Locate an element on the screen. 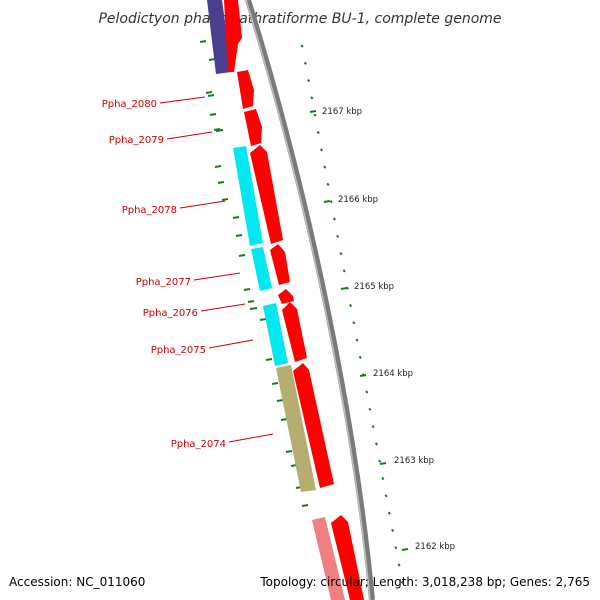 The image size is (600, 600). gene-arrow-ppha-2079 is located at coordinates (253, 127).